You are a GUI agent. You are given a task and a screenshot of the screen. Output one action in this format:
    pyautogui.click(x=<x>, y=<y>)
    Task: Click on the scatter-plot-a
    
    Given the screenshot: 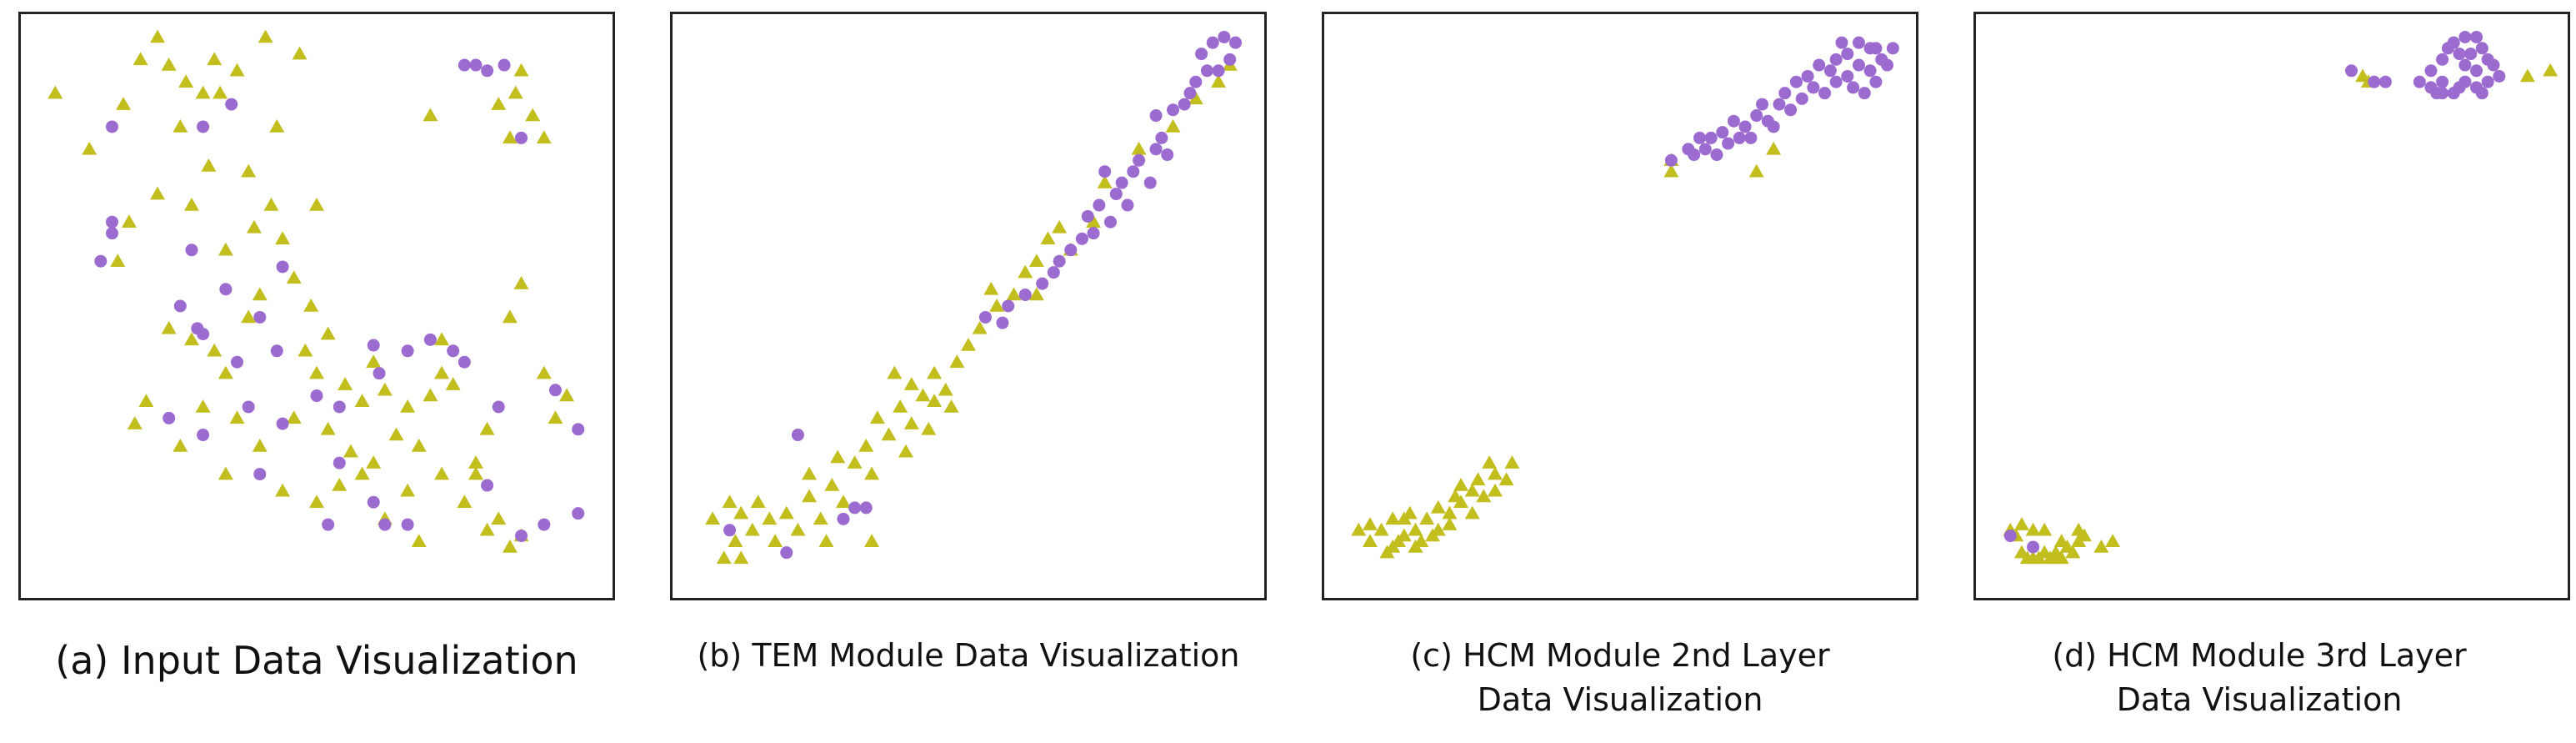 What is the action you would take?
    pyautogui.click(x=316, y=291)
    